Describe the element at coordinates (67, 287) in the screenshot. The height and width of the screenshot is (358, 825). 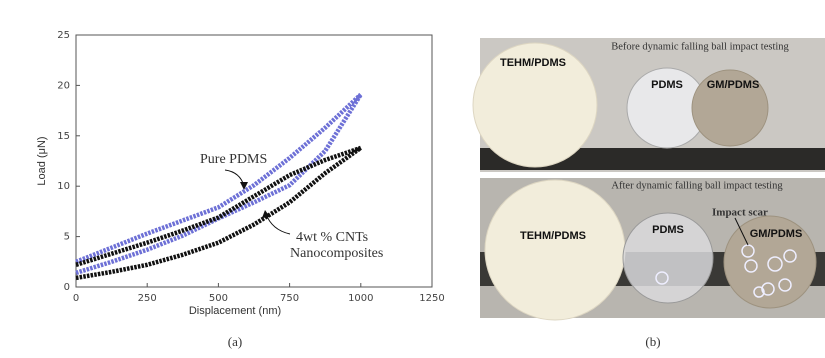
I see `y-tick-label: 0` at that location.